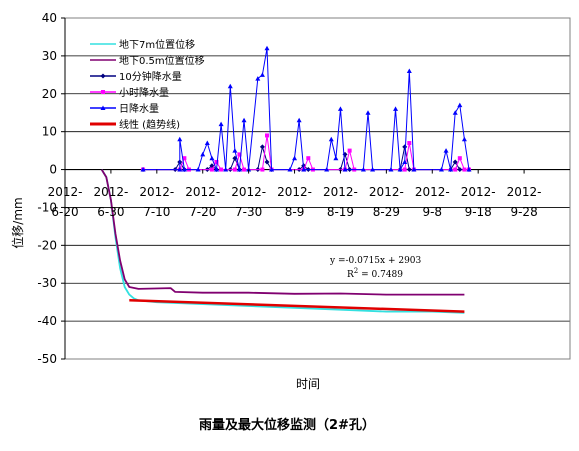 The width and height of the screenshot is (579, 451). What do you see at coordinates (47, 321) in the screenshot?
I see `y-tick-label: -40` at bounding box center [47, 321].